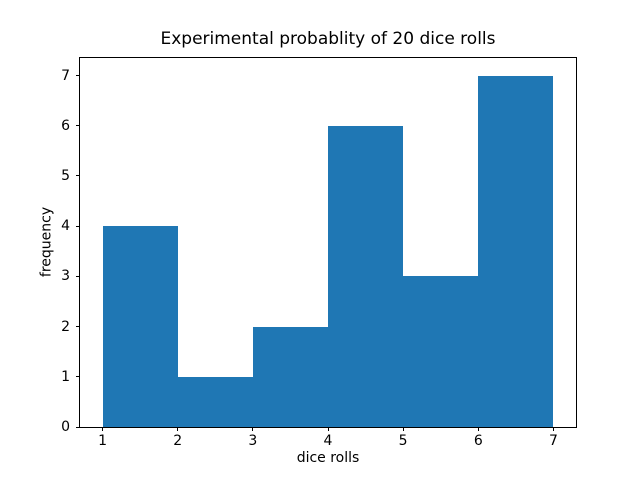 The height and width of the screenshot is (480, 640). I want to click on y-axis-tick-label: 4, so click(65, 226).